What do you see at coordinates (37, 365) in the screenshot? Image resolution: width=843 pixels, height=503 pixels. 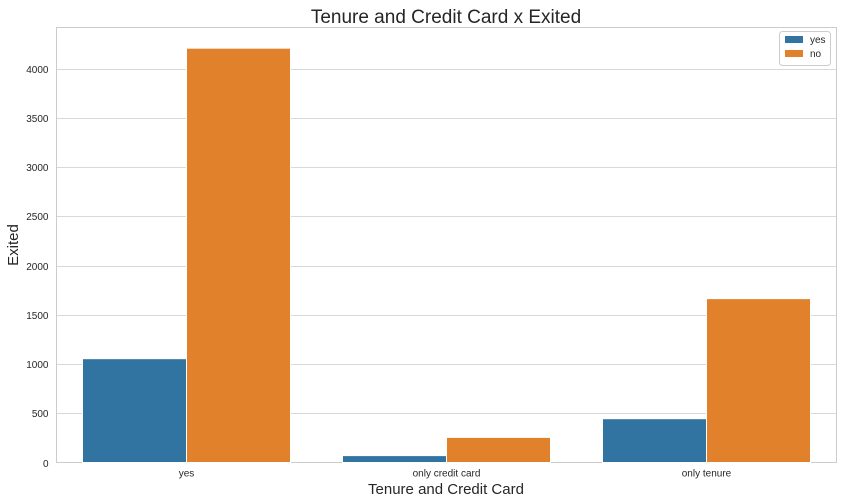 I see `y-tick-label: 1000` at bounding box center [37, 365].